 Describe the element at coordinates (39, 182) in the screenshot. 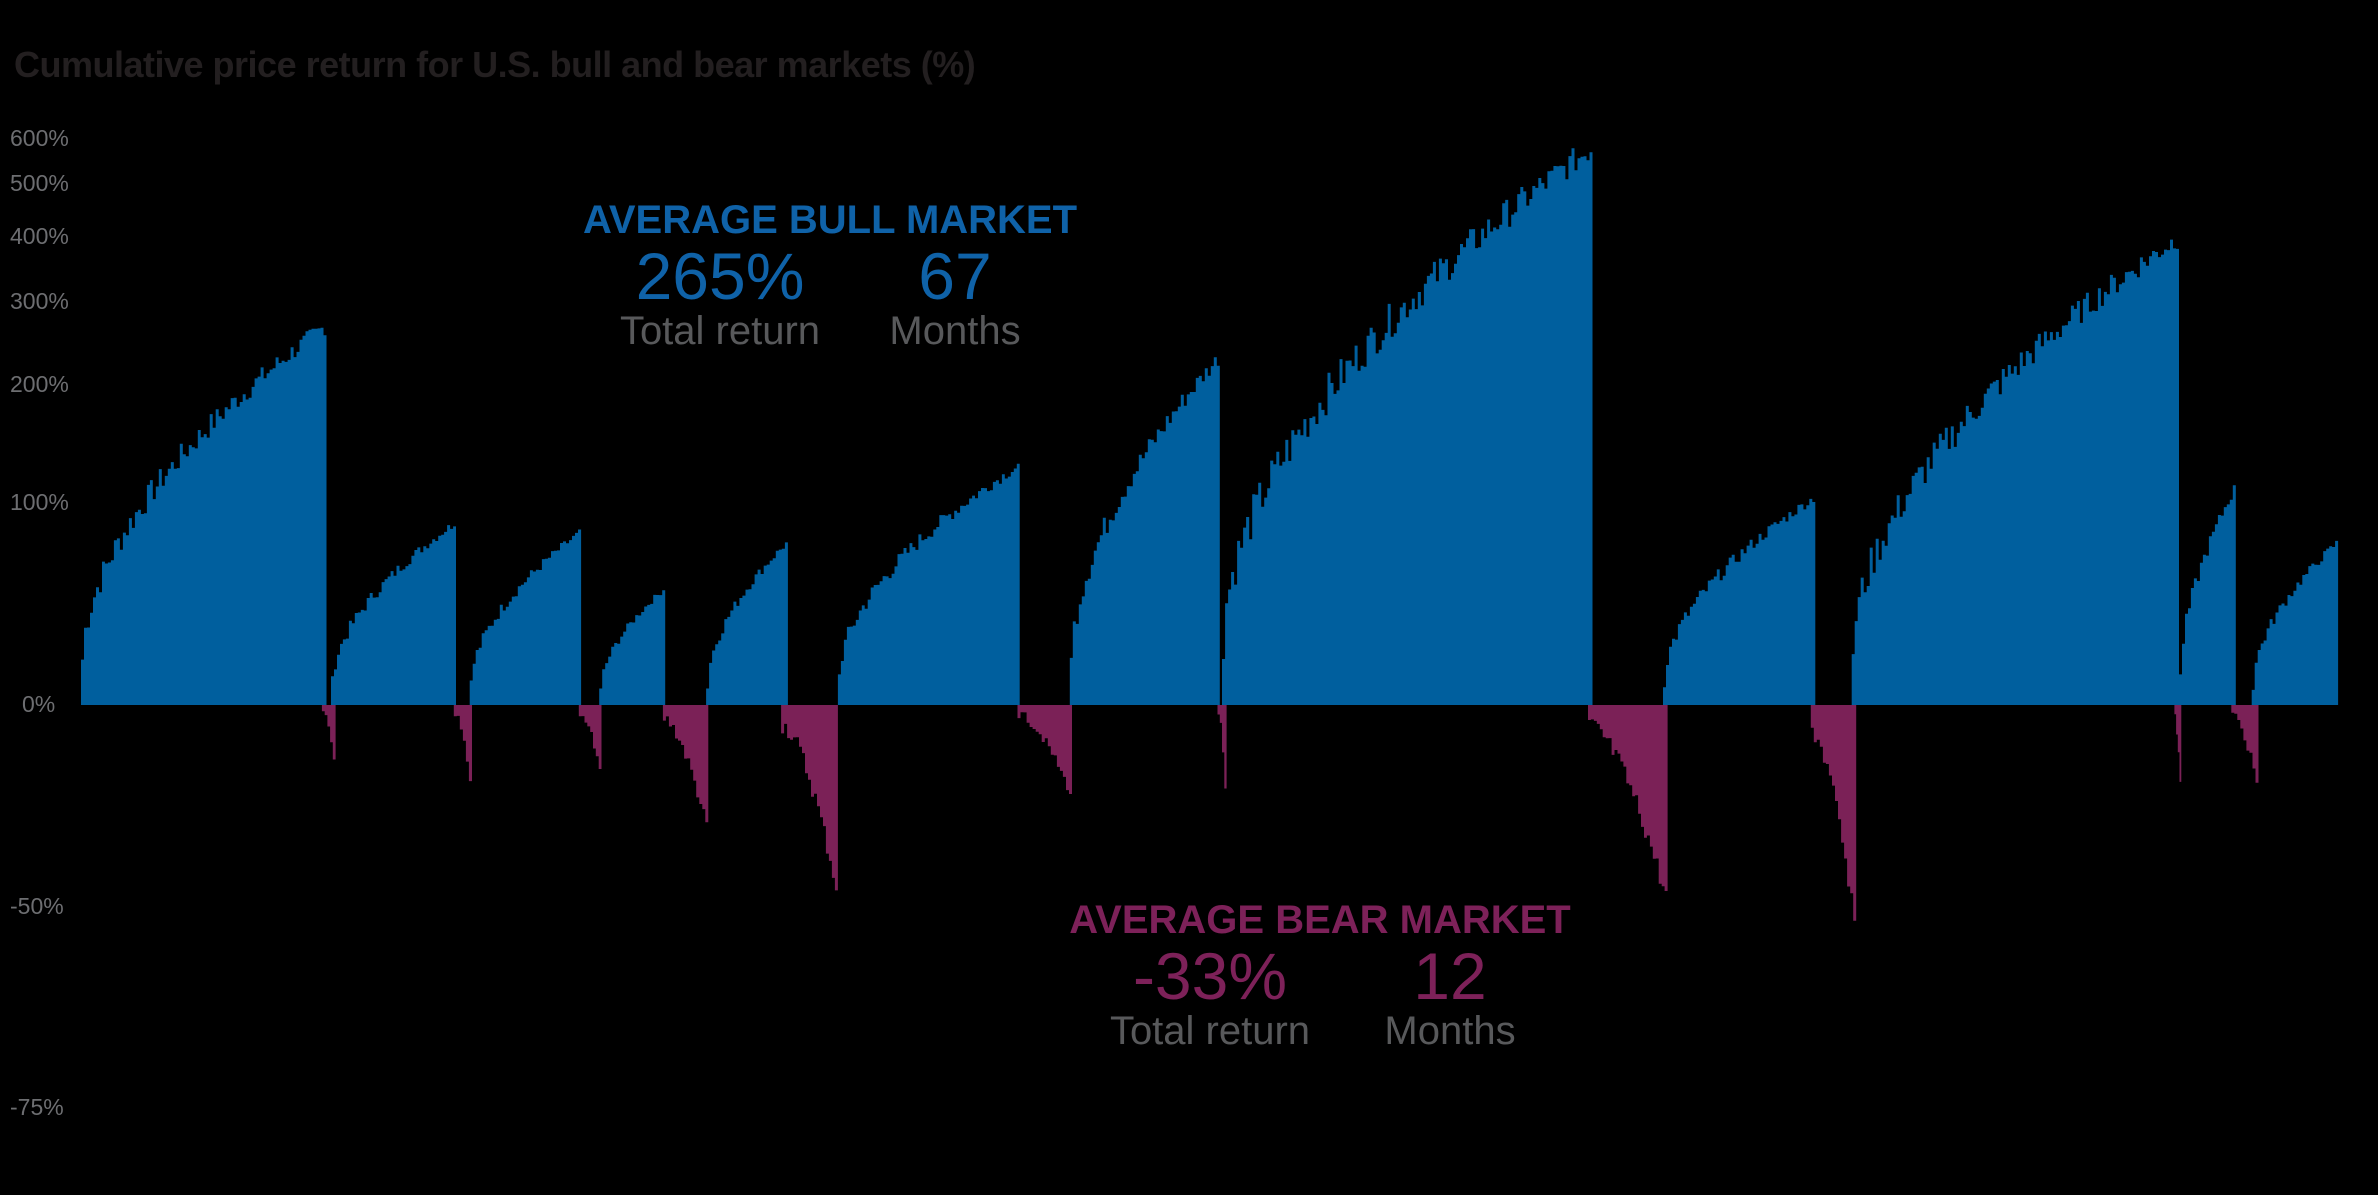

I see `y-tick-label: 500%` at that location.